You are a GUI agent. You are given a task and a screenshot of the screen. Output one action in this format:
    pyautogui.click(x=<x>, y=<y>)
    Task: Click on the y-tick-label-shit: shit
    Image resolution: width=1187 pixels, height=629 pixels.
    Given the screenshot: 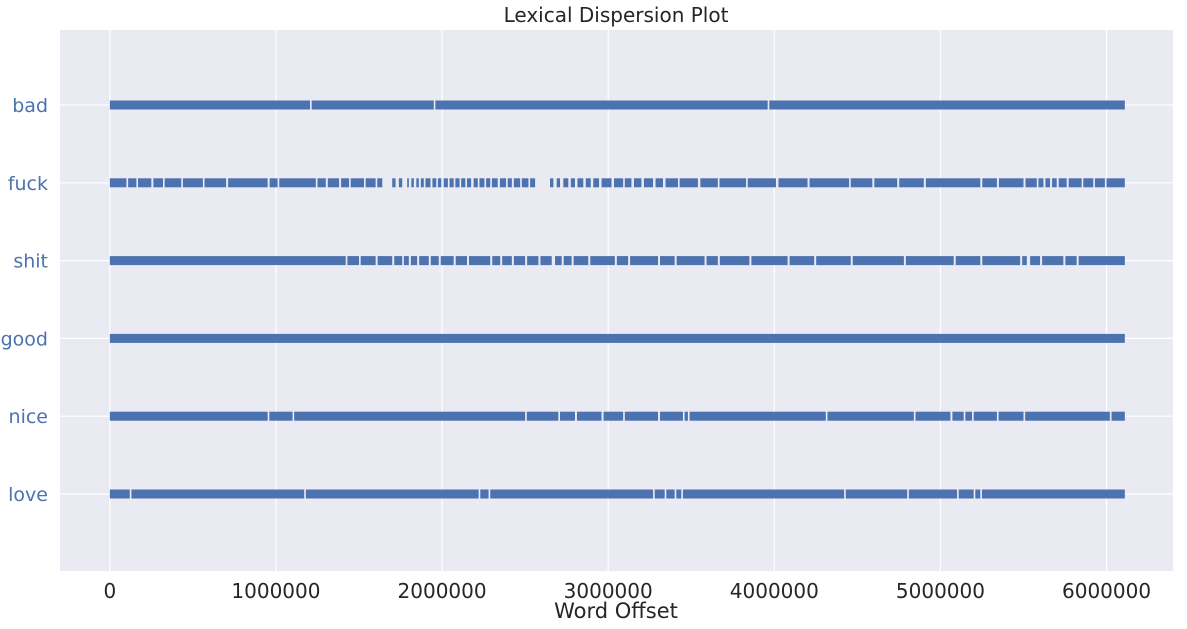 What is the action you would take?
    pyautogui.click(x=30, y=262)
    